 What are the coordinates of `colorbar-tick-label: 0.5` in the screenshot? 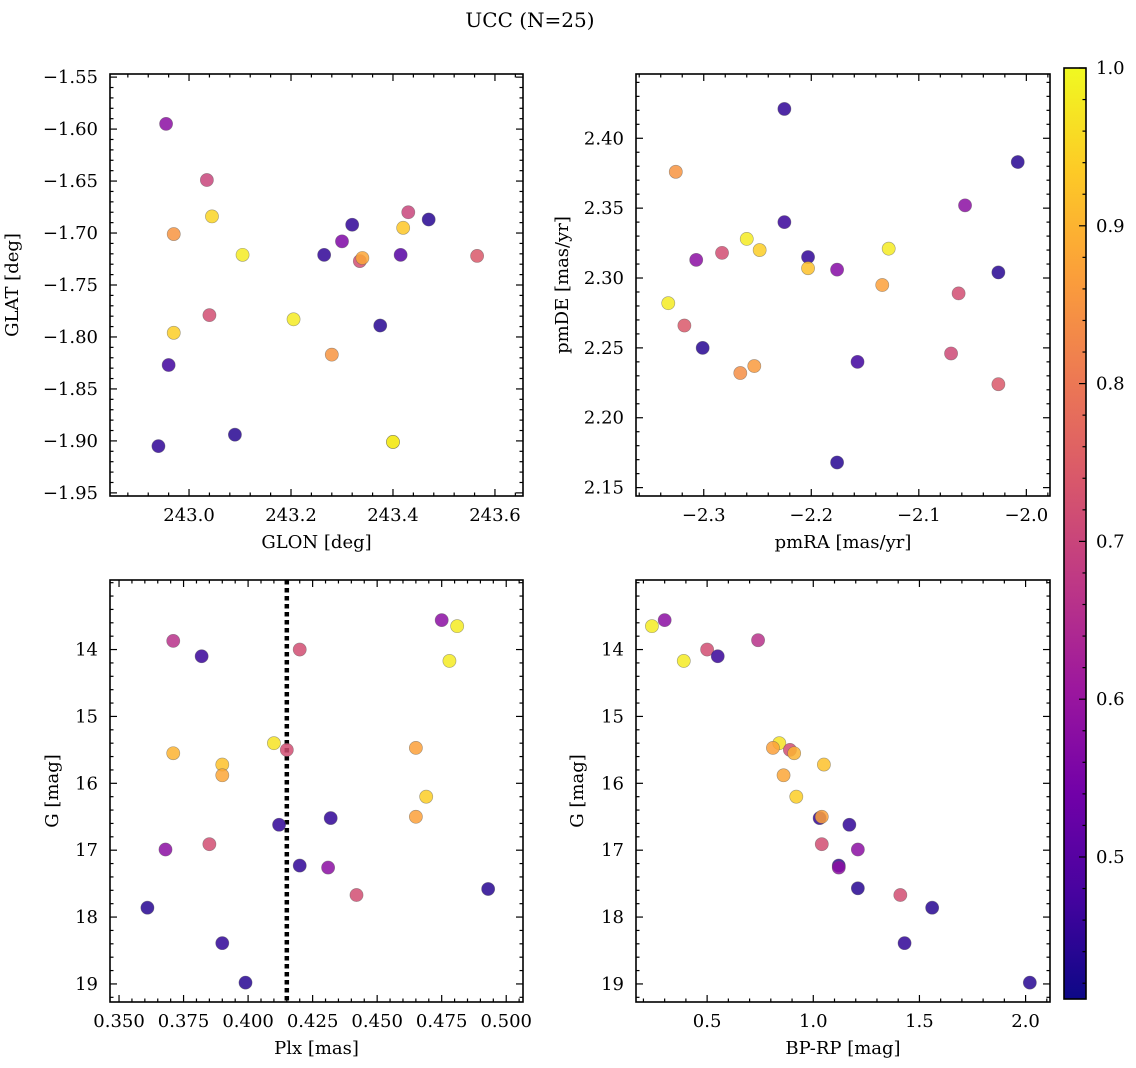 It's located at (1110, 857).